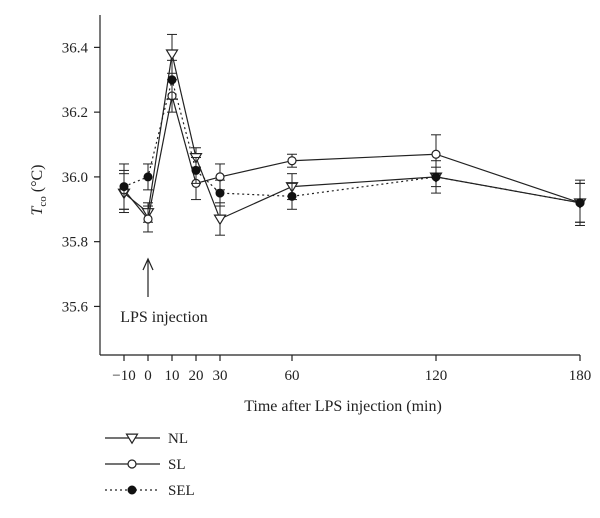  I want to click on x-tick-label: 0, so click(148, 376).